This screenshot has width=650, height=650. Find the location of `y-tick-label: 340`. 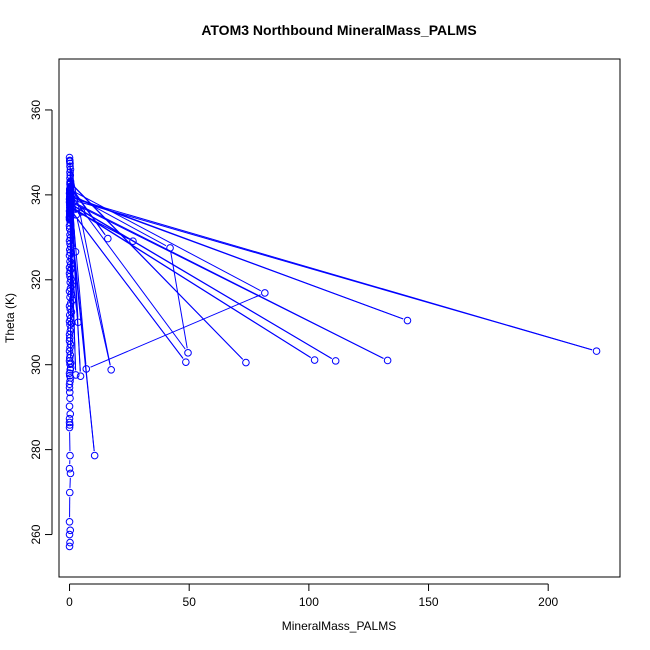

y-tick-label: 340 is located at coordinates (36, 195).